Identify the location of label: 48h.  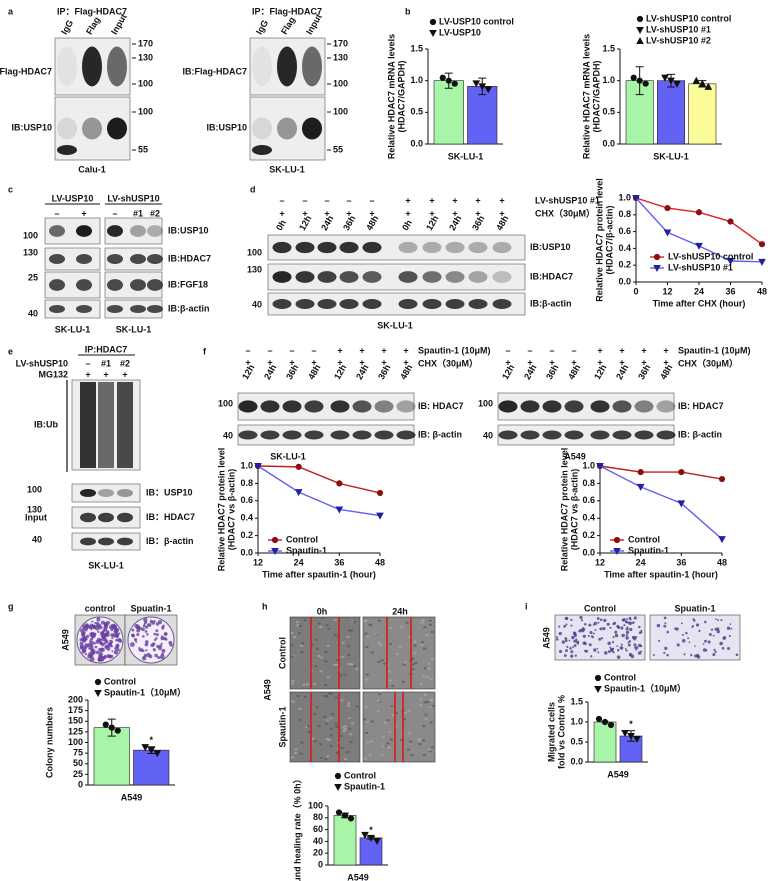
(406, 372).